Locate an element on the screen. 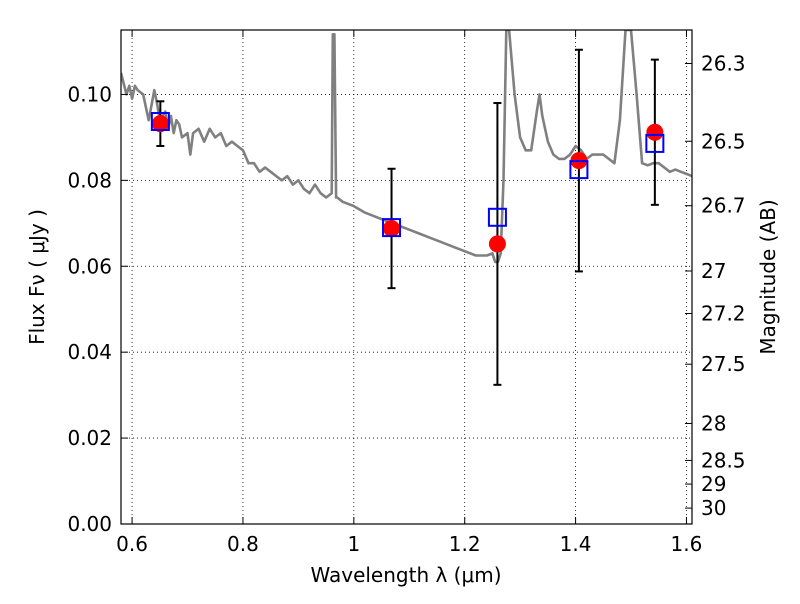 Image resolution: width=800 pixels, height=604 pixels. magnitude-tick-label: 27.2 is located at coordinates (723, 314).